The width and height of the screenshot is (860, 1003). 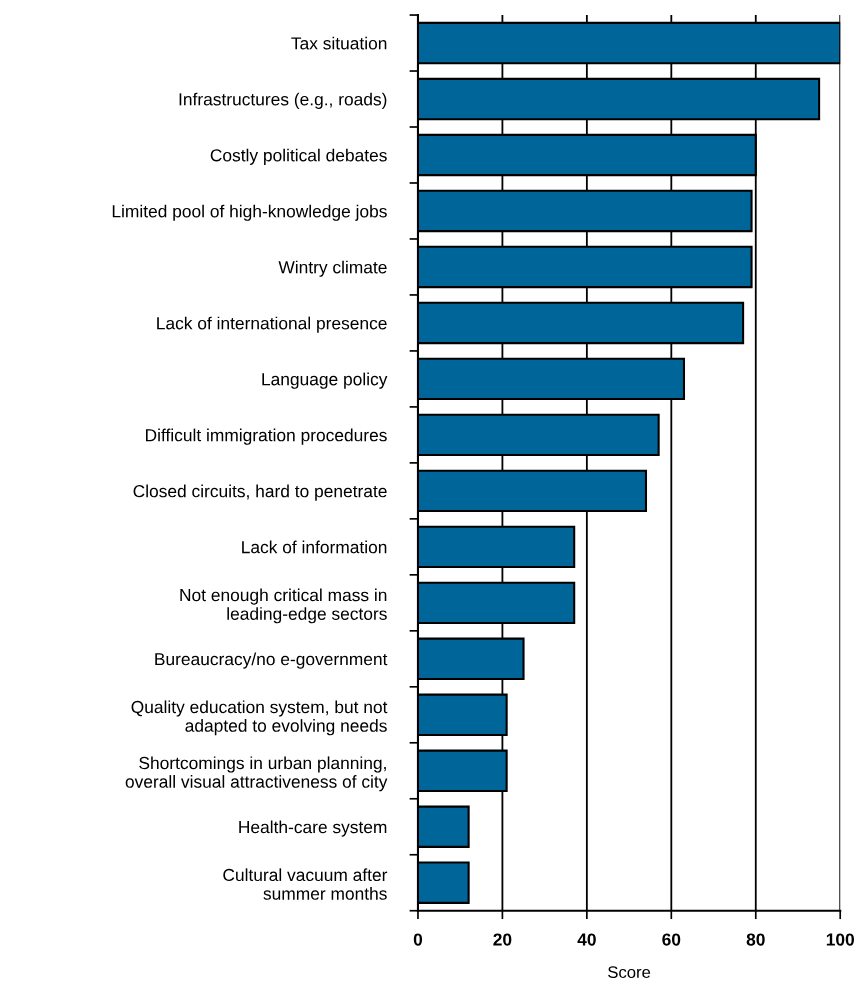 I want to click on y-tick-label: Quality education system, but not adapted to evolving needs, so click(x=259, y=718).